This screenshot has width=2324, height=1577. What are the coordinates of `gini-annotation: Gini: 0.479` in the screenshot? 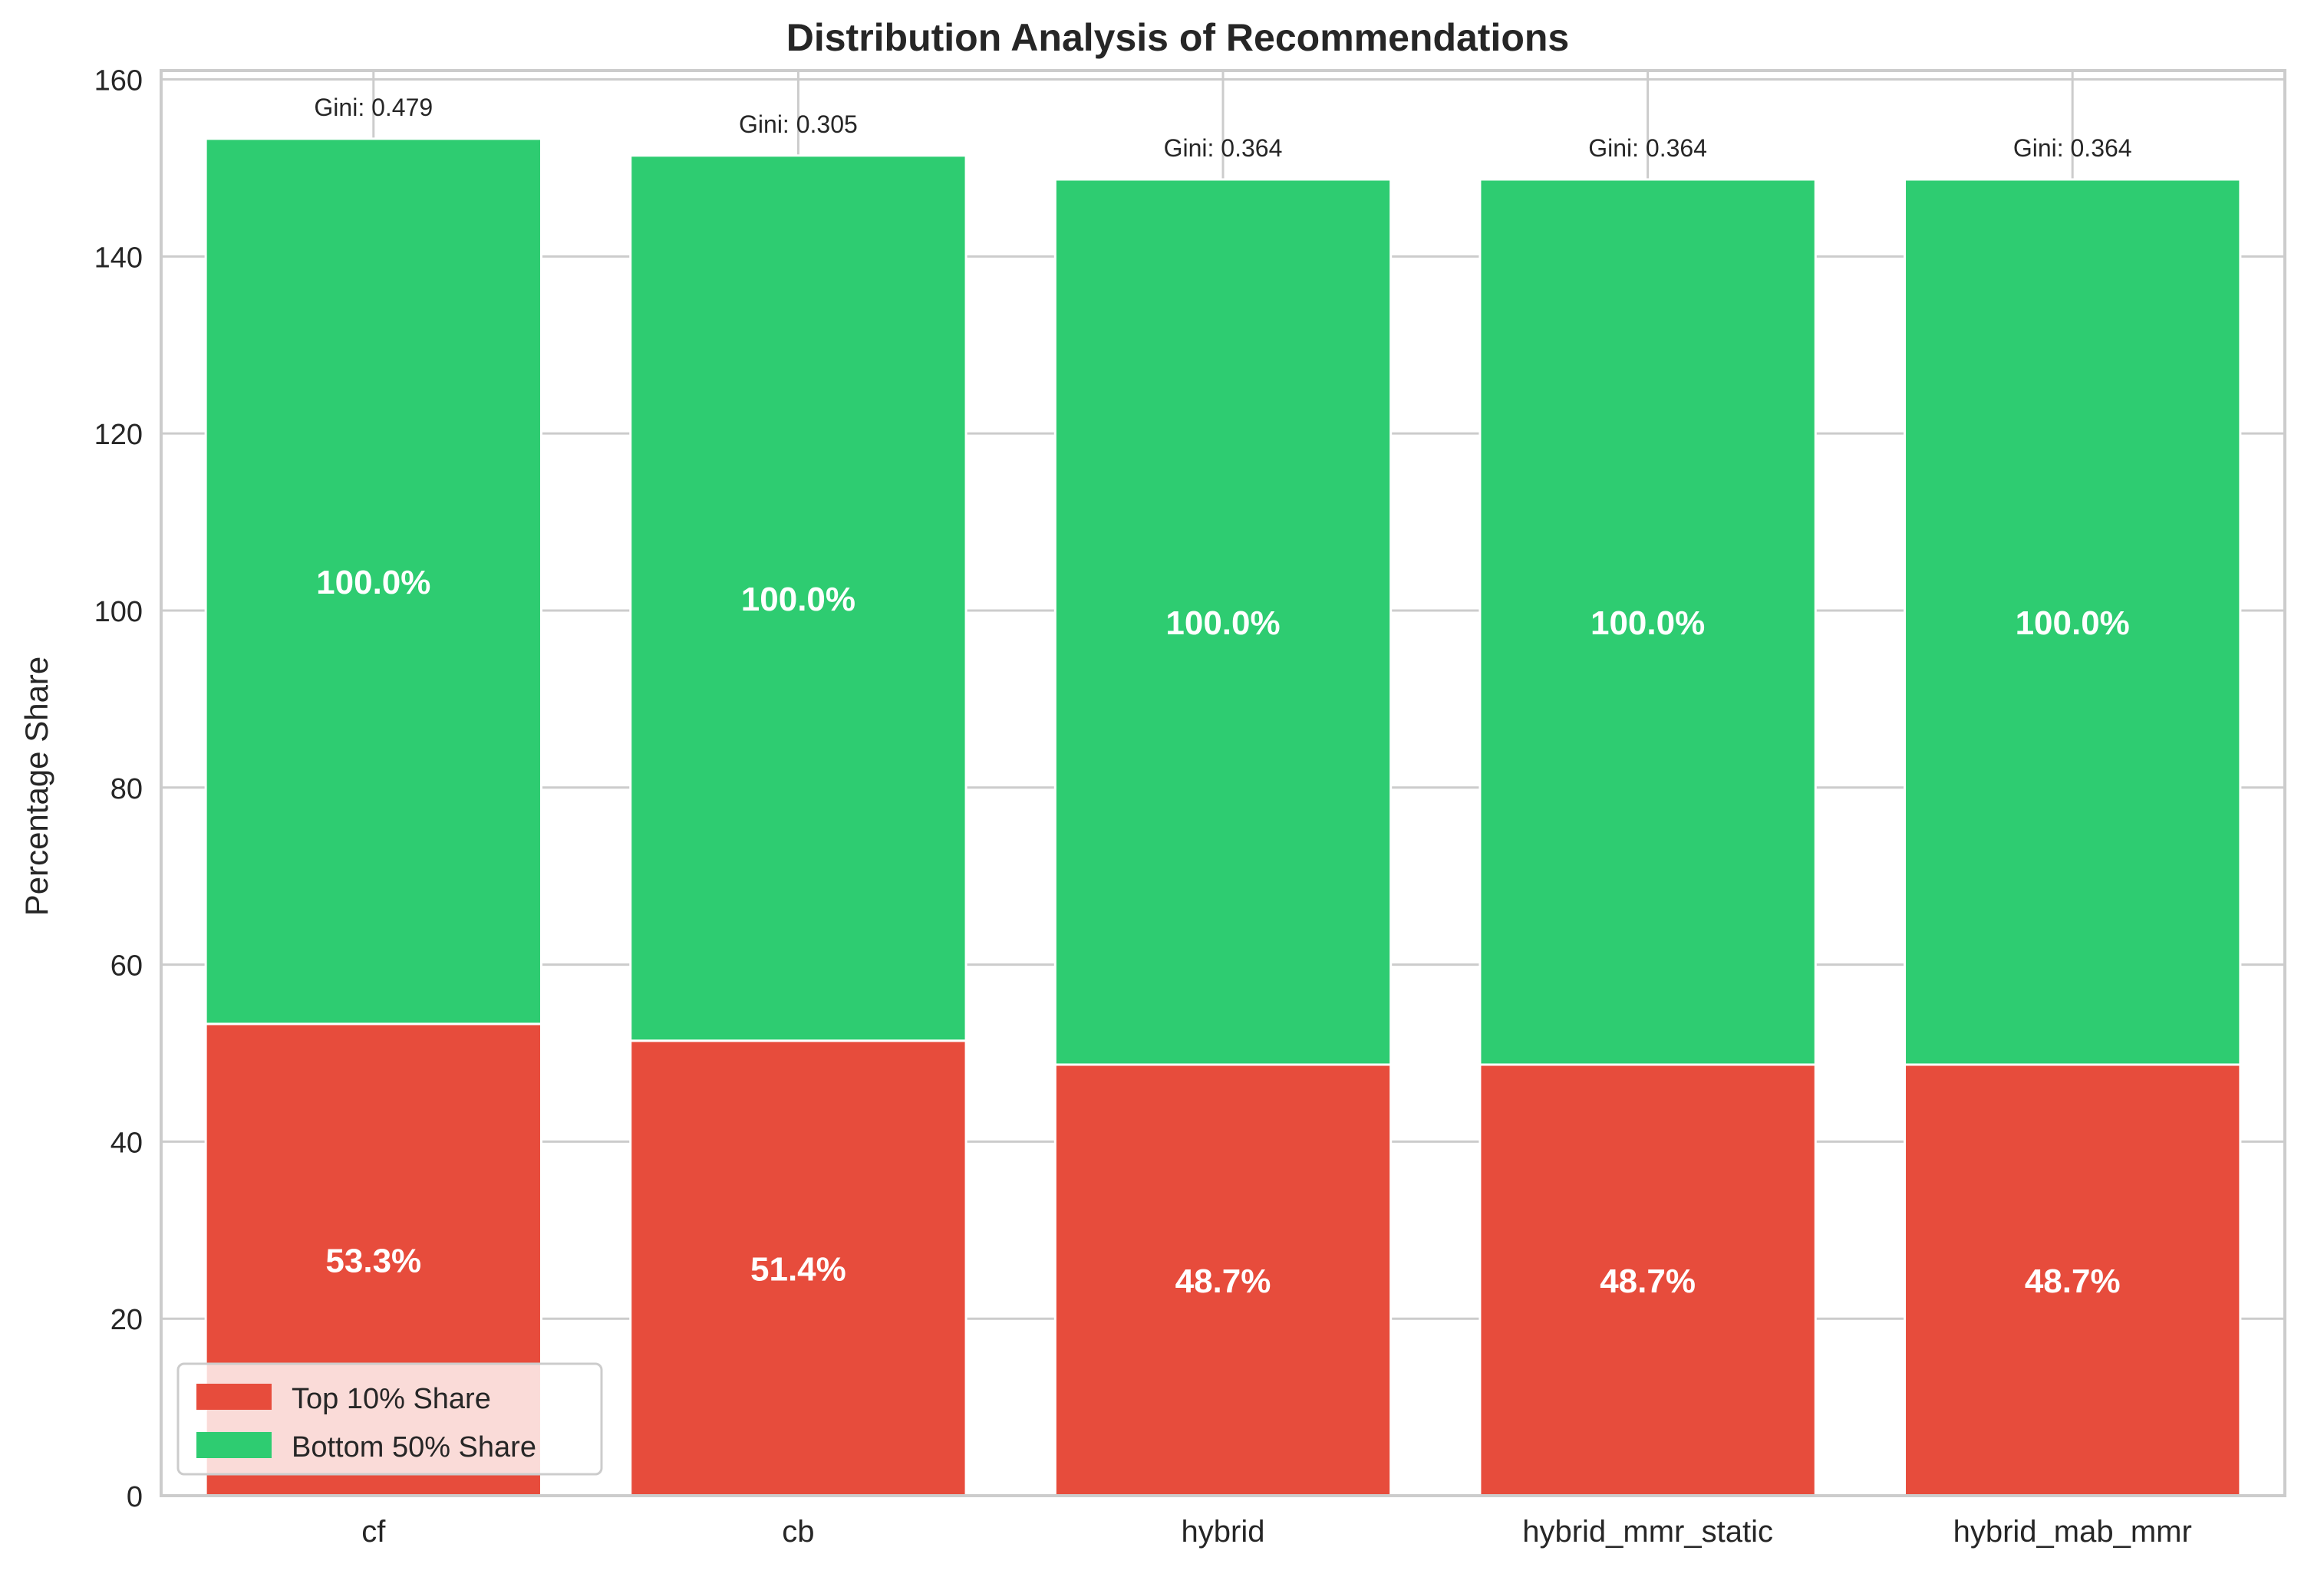 It's located at (373, 108).